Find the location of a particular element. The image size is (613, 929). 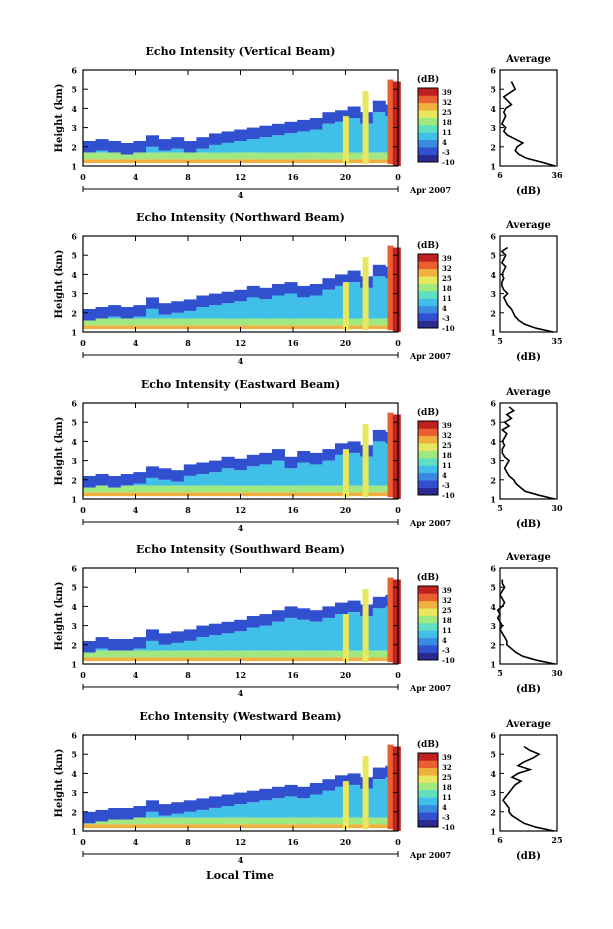

profile-y-tick-label: 3 is located at coordinates (493, 626).